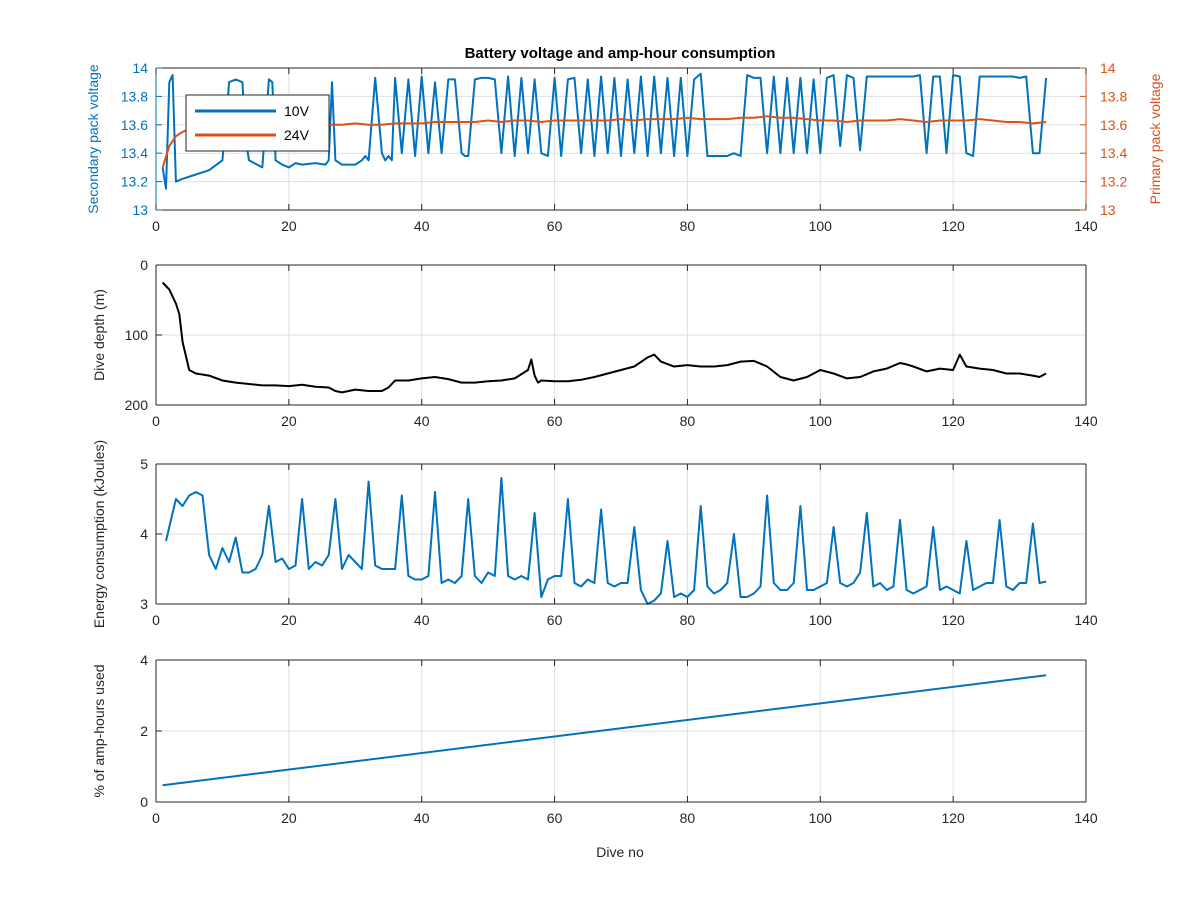  Describe the element at coordinates (620, 53) in the screenshot. I see `chart-title: Battery voltage and amp-hour consumption` at that location.